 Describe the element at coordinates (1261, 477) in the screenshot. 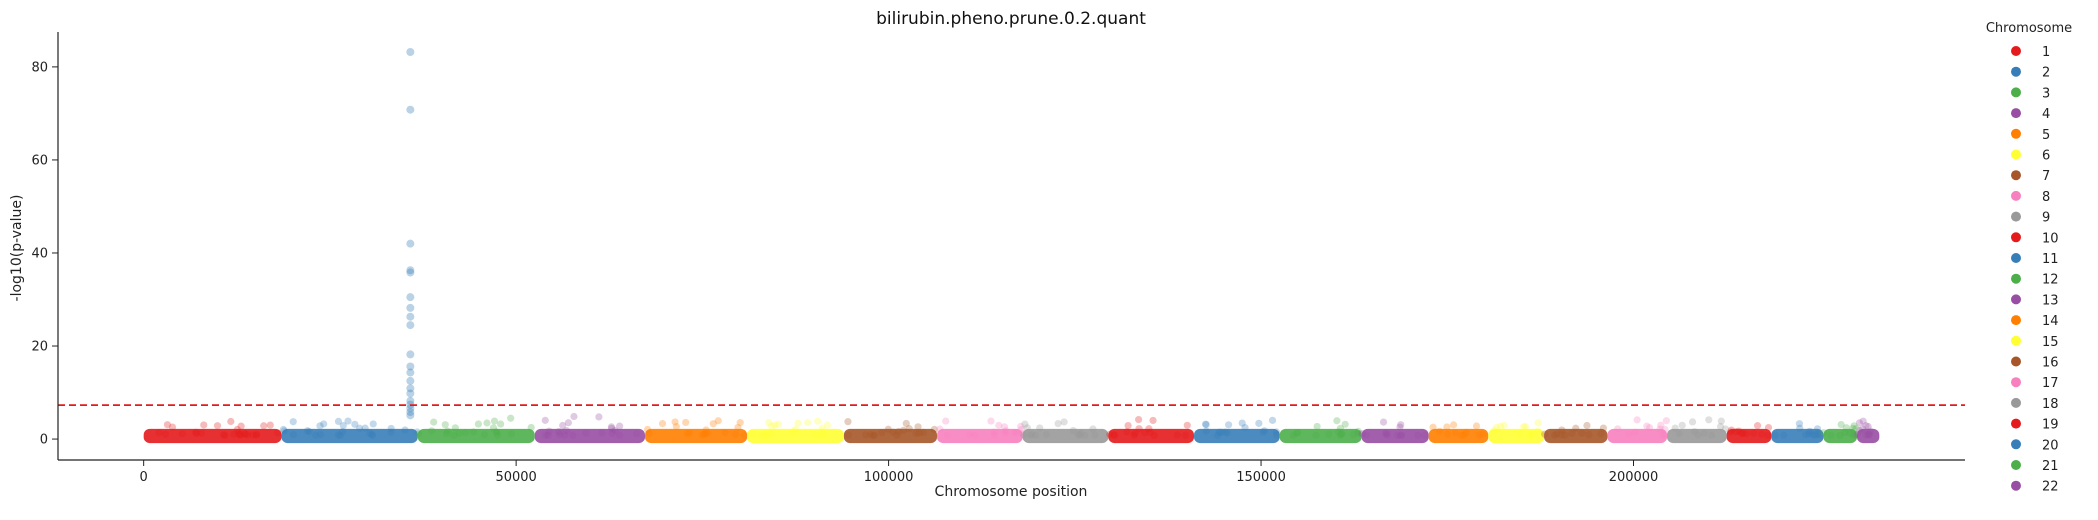

I see `x-tick-label: 150000` at that location.